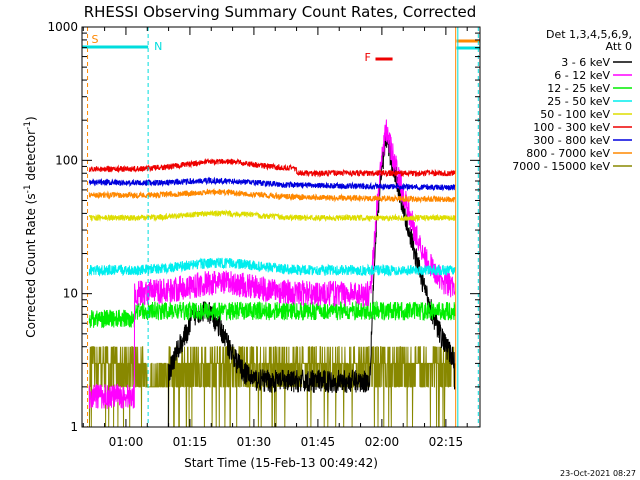  I want to click on x-tick-label: 01:15, so click(190, 442).